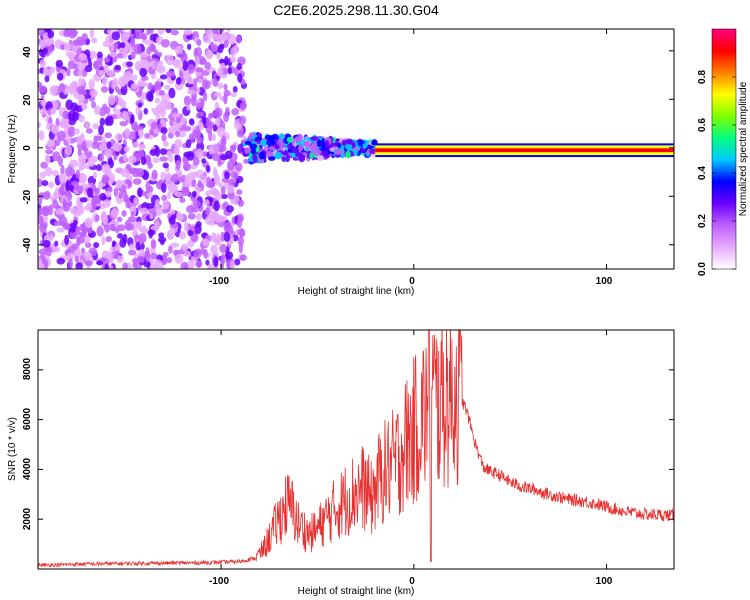 The height and width of the screenshot is (600, 750). What do you see at coordinates (27, 468) in the screenshot?
I see `snr-ytick-label: 4000` at bounding box center [27, 468].